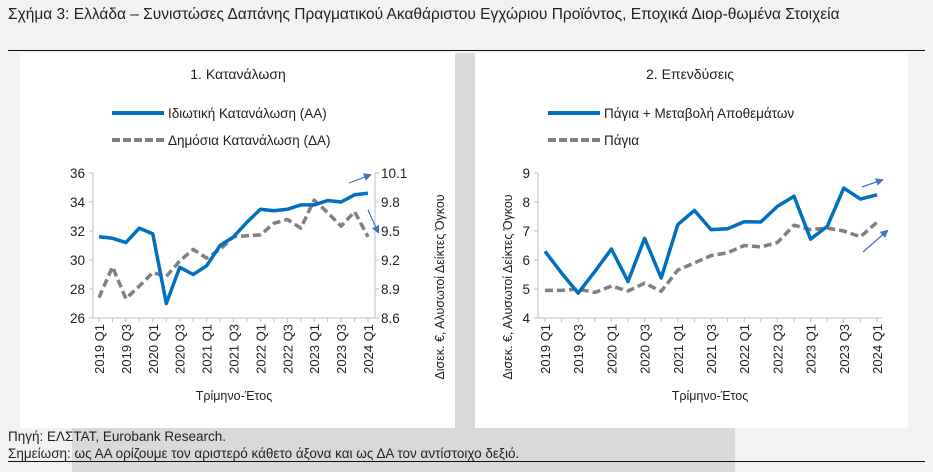  What do you see at coordinates (390, 289) in the screenshot?
I see `y-tick-label-right: 8.9` at bounding box center [390, 289].